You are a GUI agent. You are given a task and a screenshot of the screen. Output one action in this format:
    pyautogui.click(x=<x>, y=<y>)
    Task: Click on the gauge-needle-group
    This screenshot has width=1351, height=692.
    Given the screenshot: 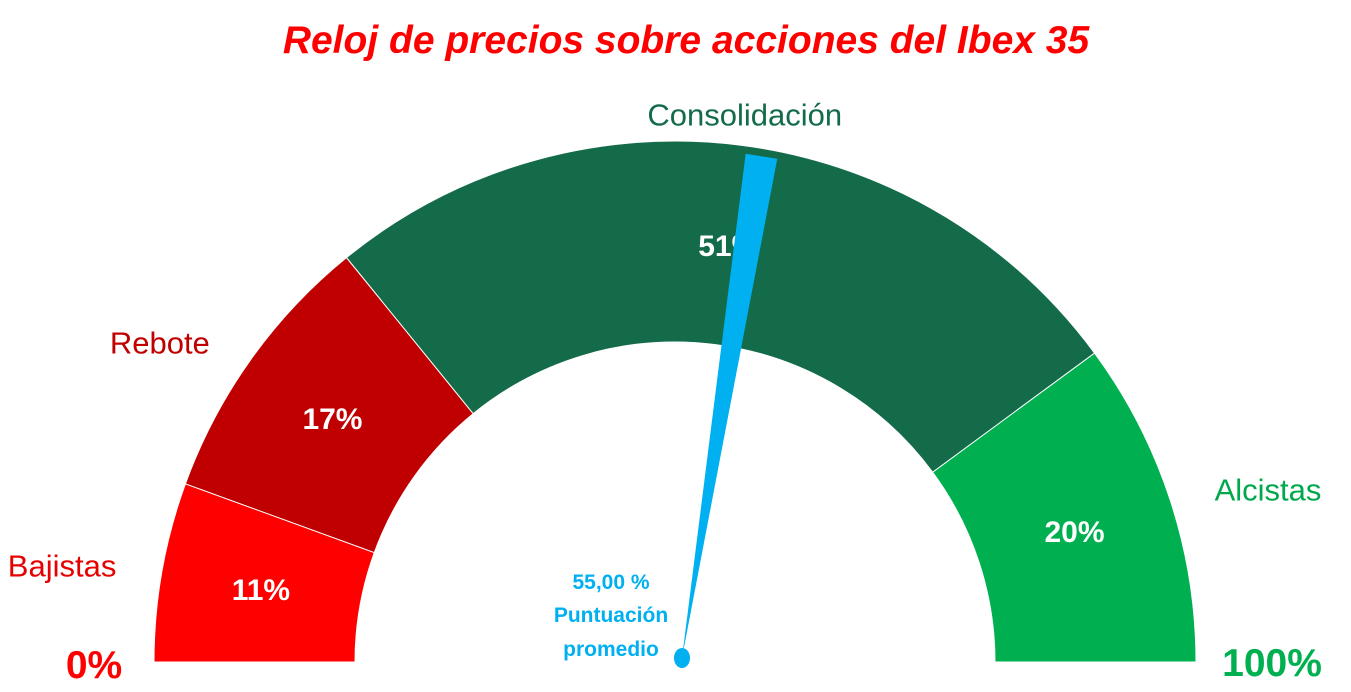 What is the action you would take?
    pyautogui.click(x=726, y=410)
    